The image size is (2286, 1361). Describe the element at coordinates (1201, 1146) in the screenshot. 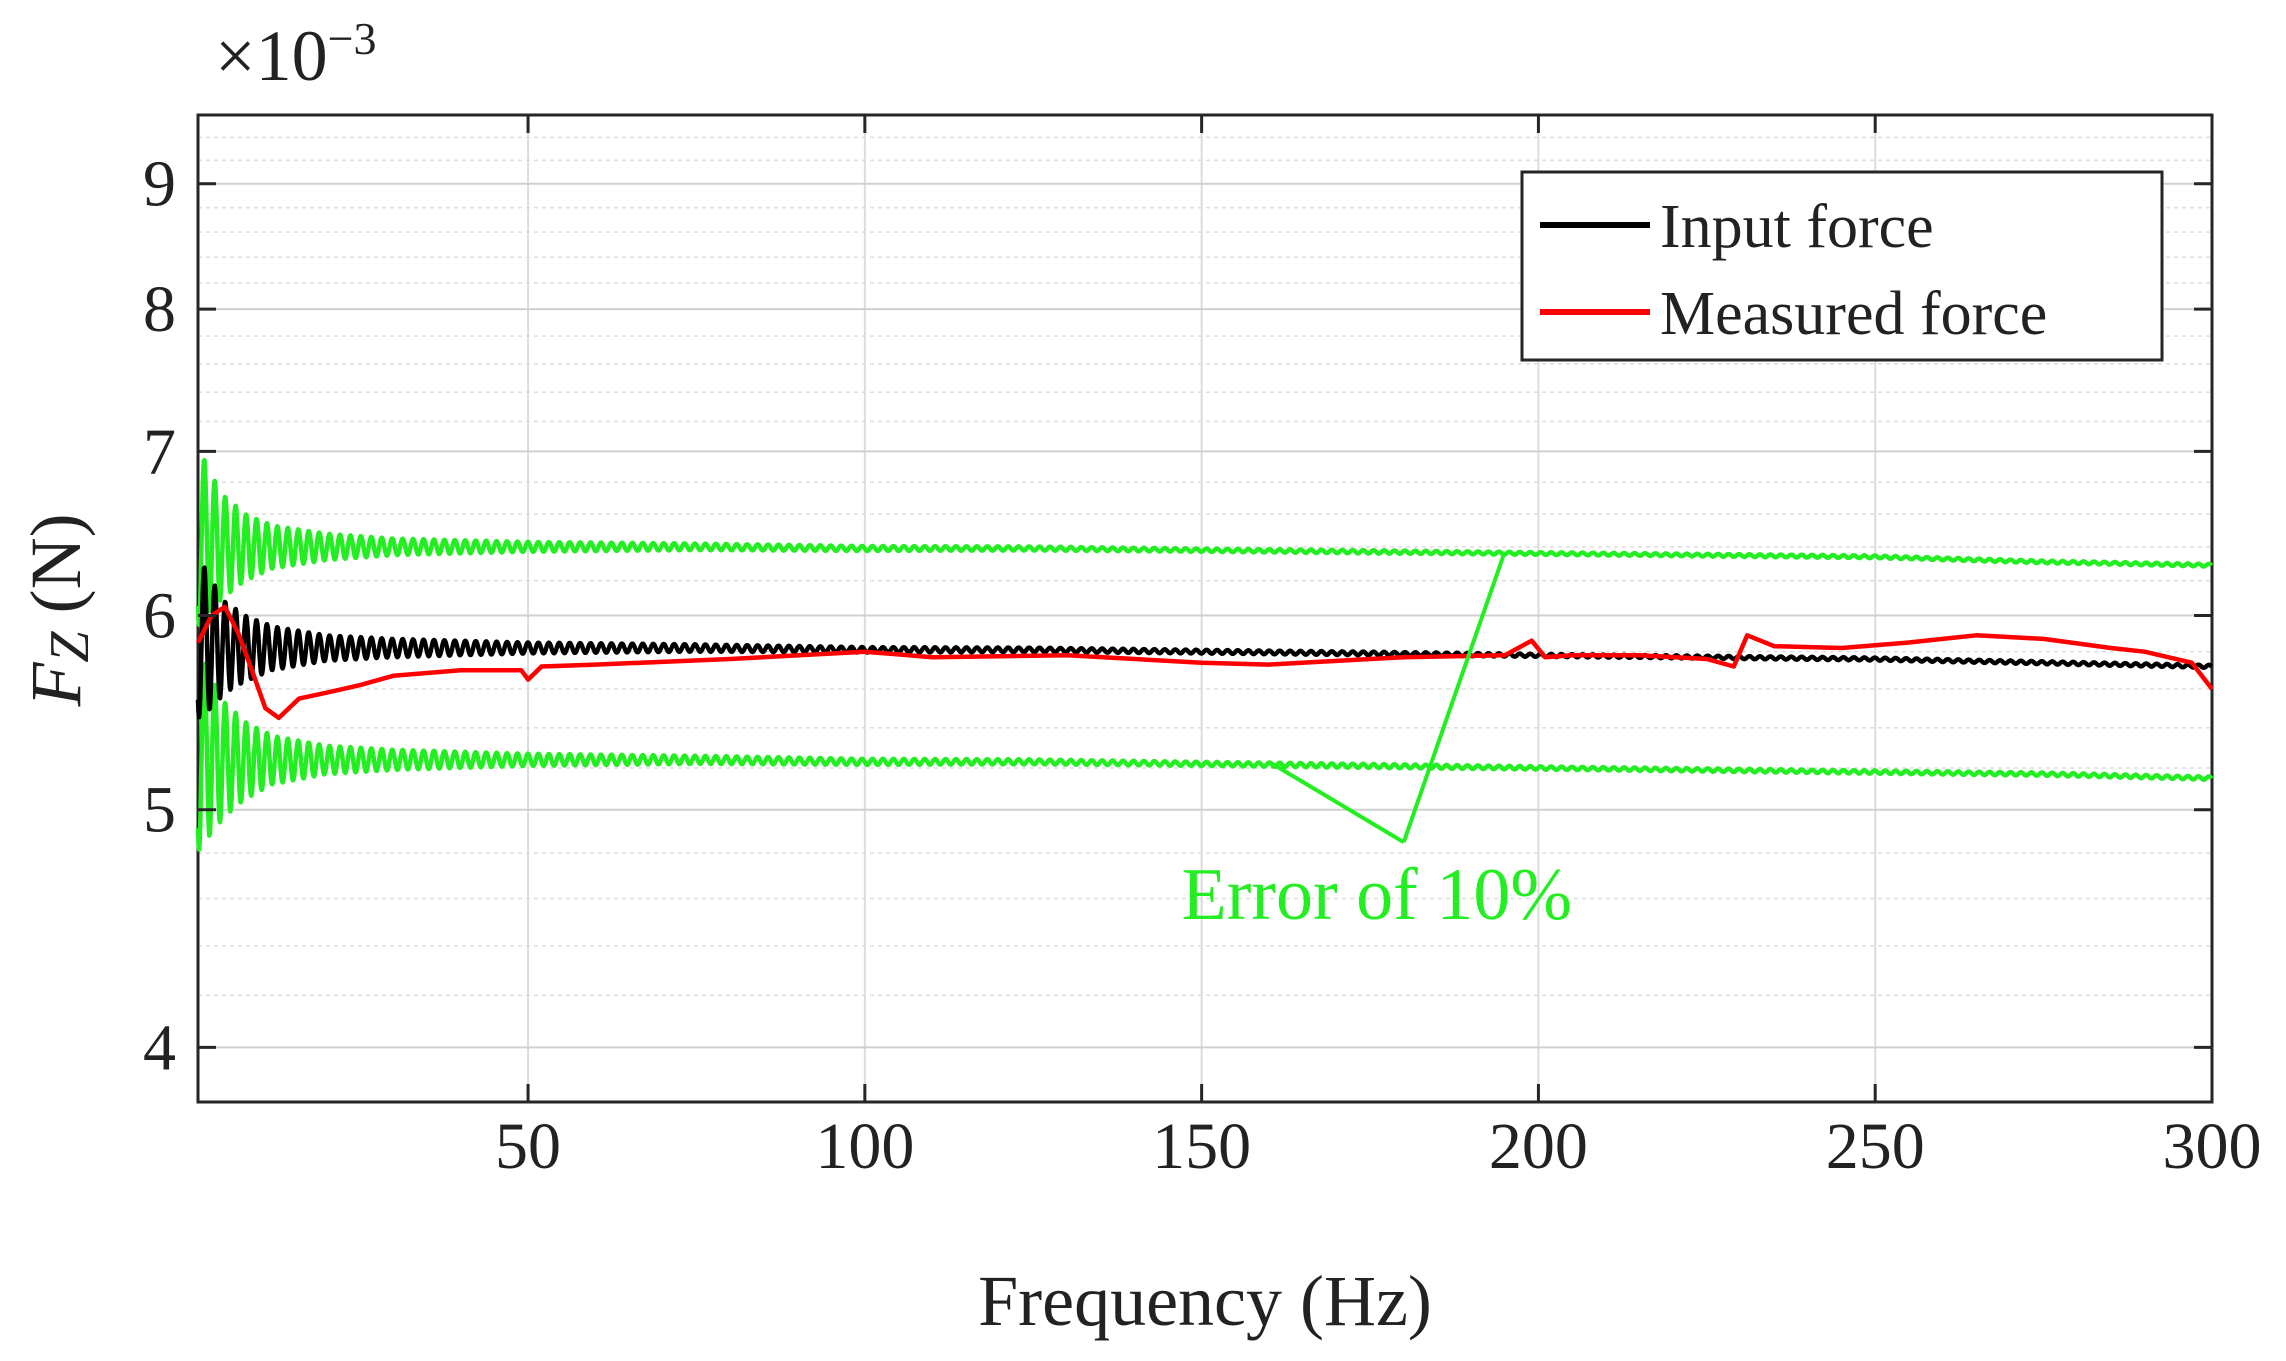

I see `x-tick-label: 150` at that location.